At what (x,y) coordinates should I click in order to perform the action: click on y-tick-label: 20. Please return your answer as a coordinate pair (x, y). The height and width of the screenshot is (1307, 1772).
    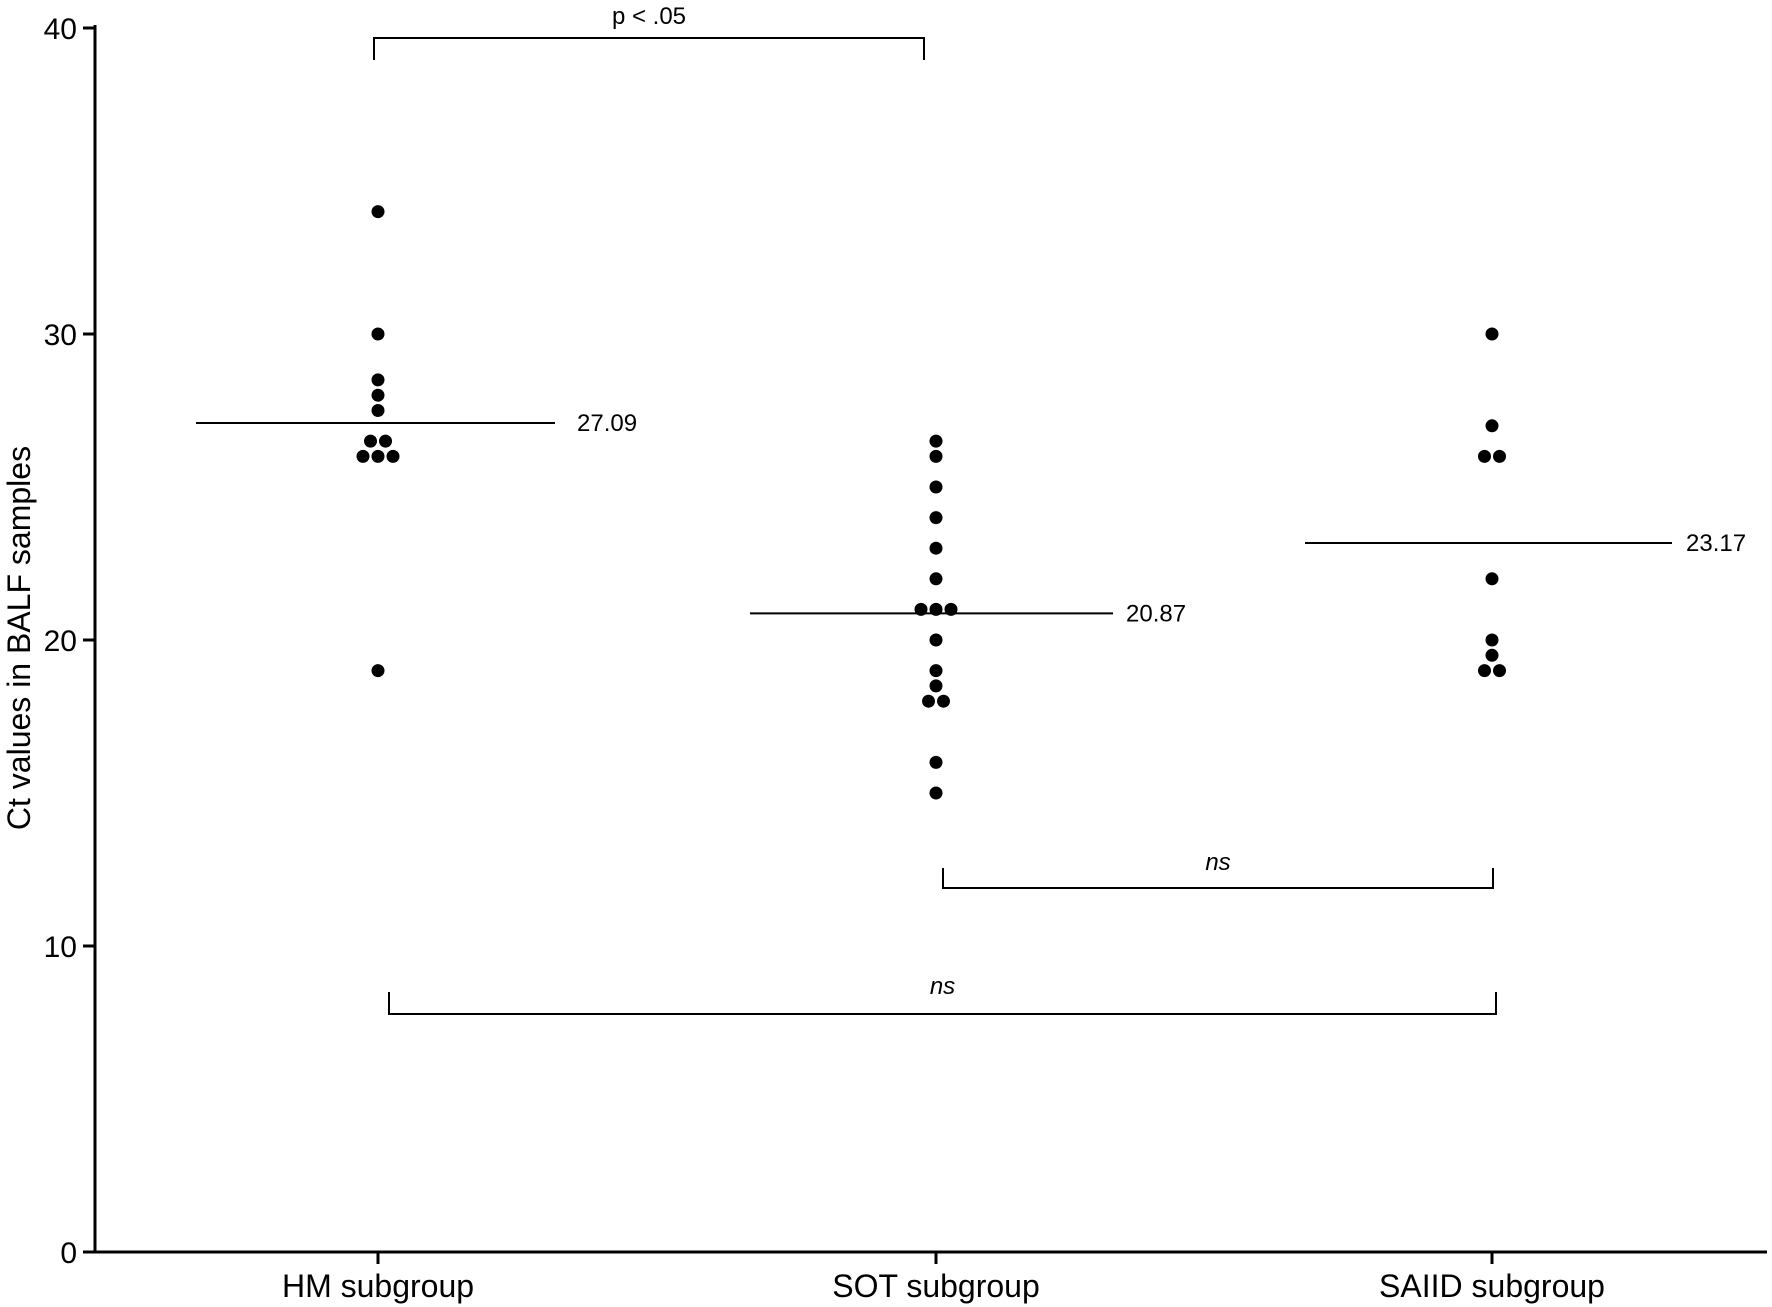
    Looking at the image, I should click on (60, 641).